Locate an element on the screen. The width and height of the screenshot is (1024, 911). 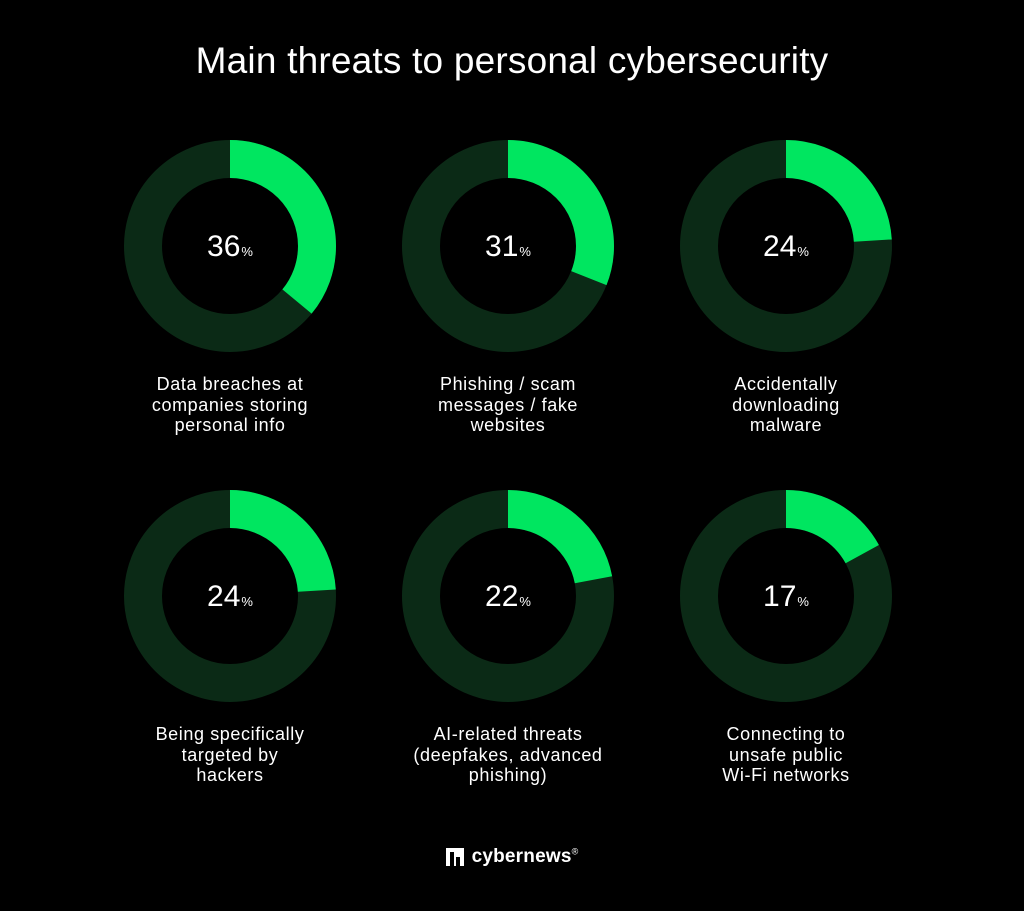
category-label-line: AI-related threats is located at coordinates (508, 734).